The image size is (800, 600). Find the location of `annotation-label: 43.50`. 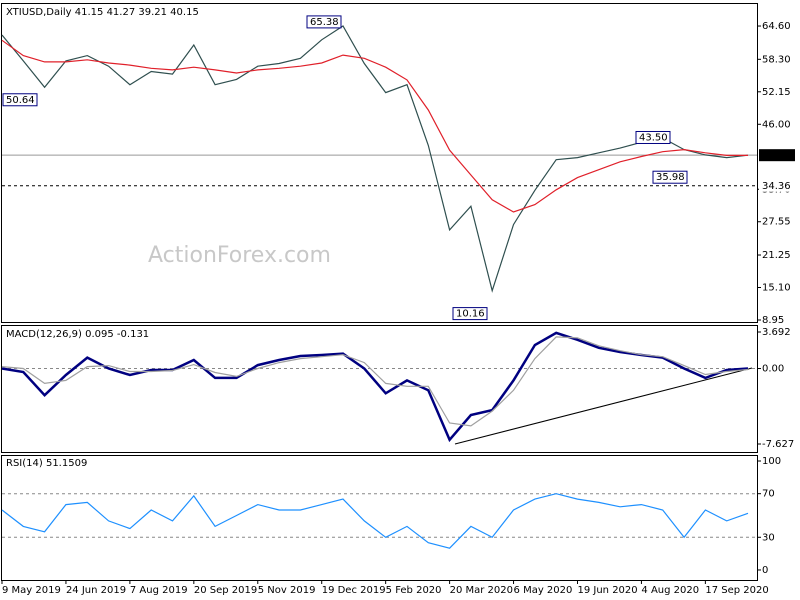

annotation-label: 43.50 is located at coordinates (653, 137).